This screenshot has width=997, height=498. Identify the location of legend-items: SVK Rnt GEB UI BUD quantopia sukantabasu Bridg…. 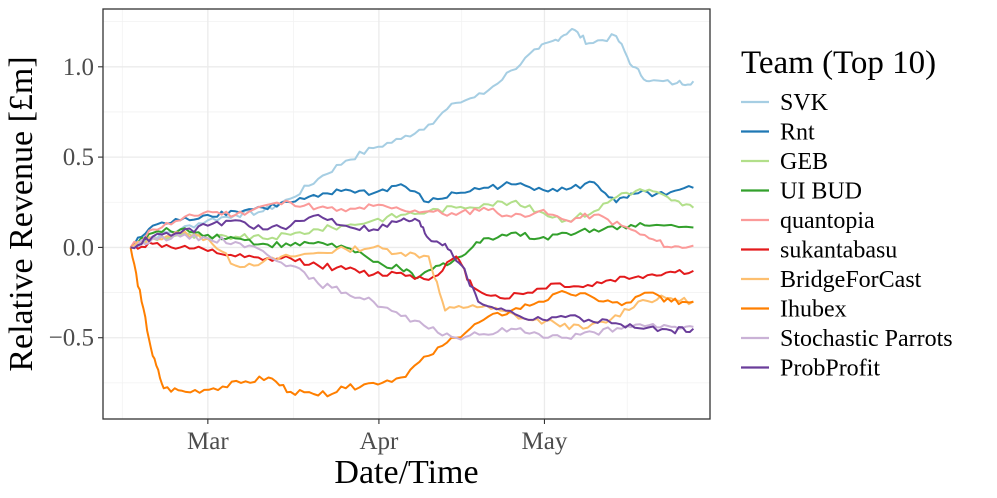
(847, 236).